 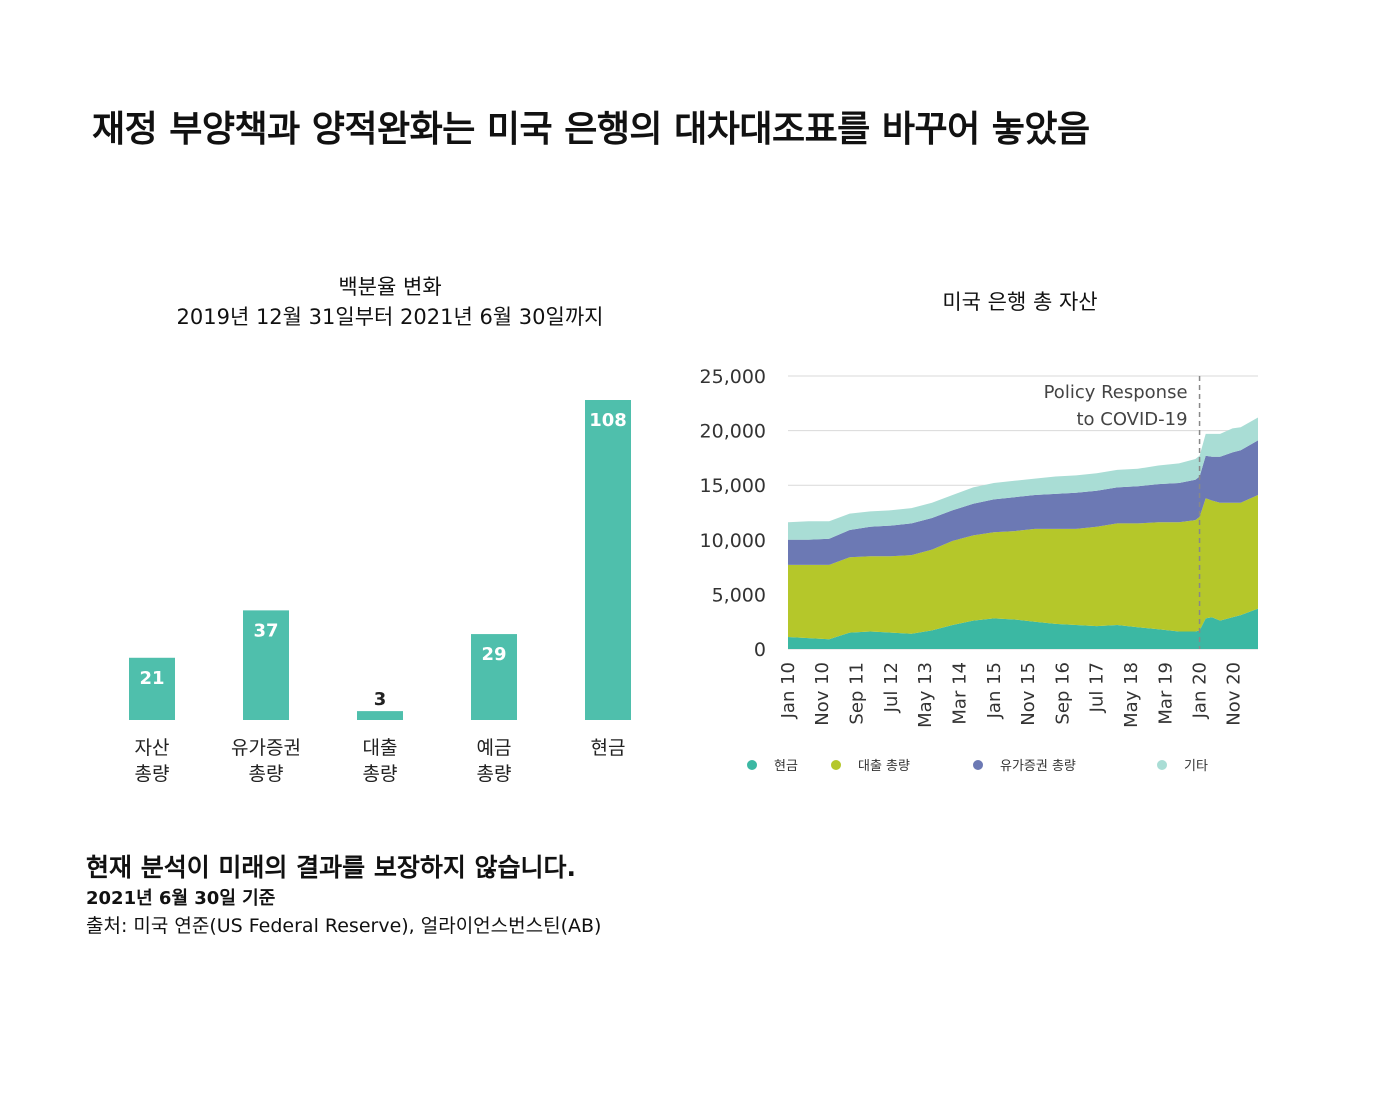 I want to click on category-label-2-1: 총량, so click(x=380, y=774).